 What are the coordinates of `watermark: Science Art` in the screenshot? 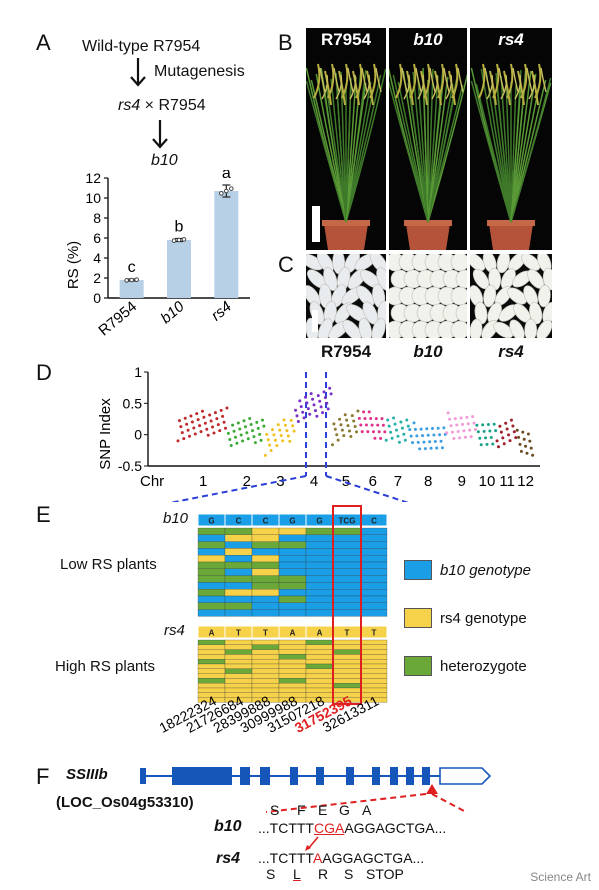 It's located at (560, 877).